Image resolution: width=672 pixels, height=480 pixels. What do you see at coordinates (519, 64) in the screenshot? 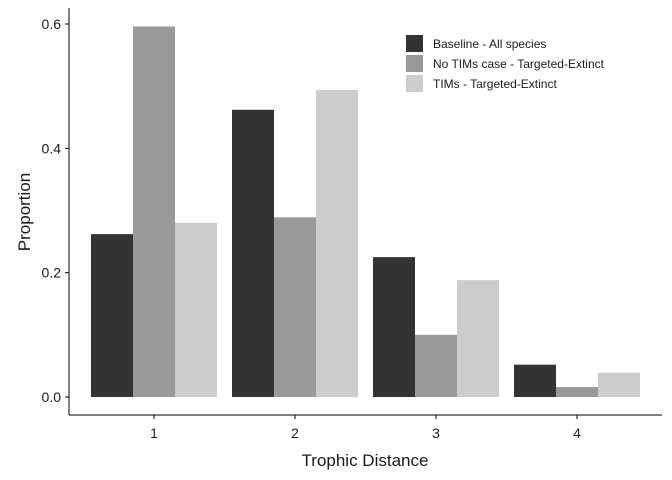
I see `legend-label-2: No TIMs case - Targeted-Extinct` at bounding box center [519, 64].